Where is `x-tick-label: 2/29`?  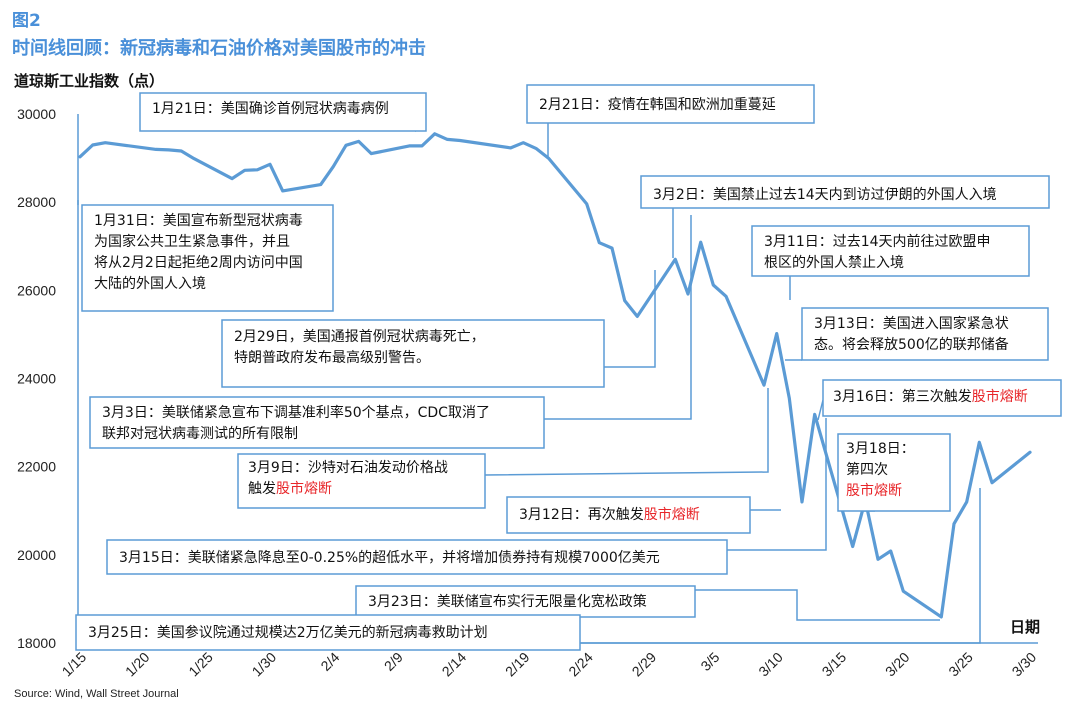
x-tick-label: 2/29 is located at coordinates (644, 664).